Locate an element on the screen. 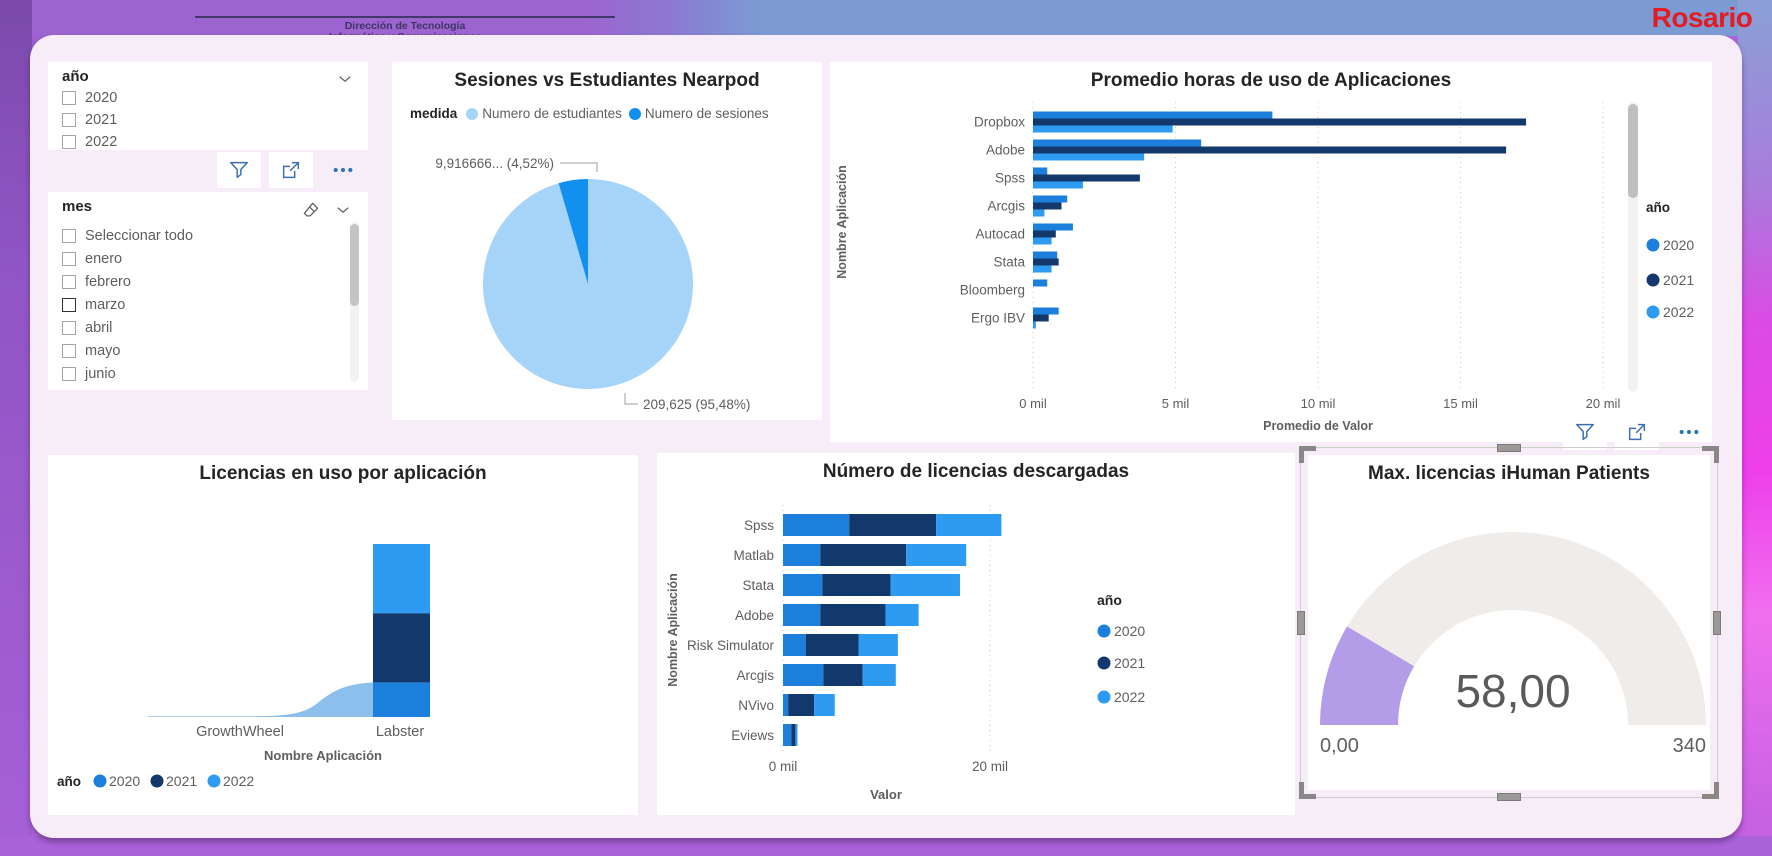 The image size is (1772, 856). slicer-option-row: 2021 is located at coordinates (89, 120).